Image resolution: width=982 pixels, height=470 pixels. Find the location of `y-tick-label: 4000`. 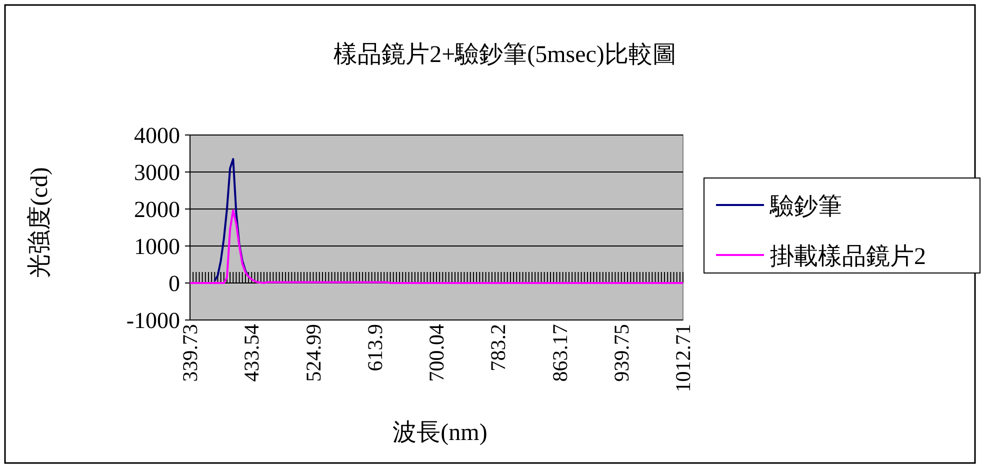

y-tick-label: 4000 is located at coordinates (157, 135).